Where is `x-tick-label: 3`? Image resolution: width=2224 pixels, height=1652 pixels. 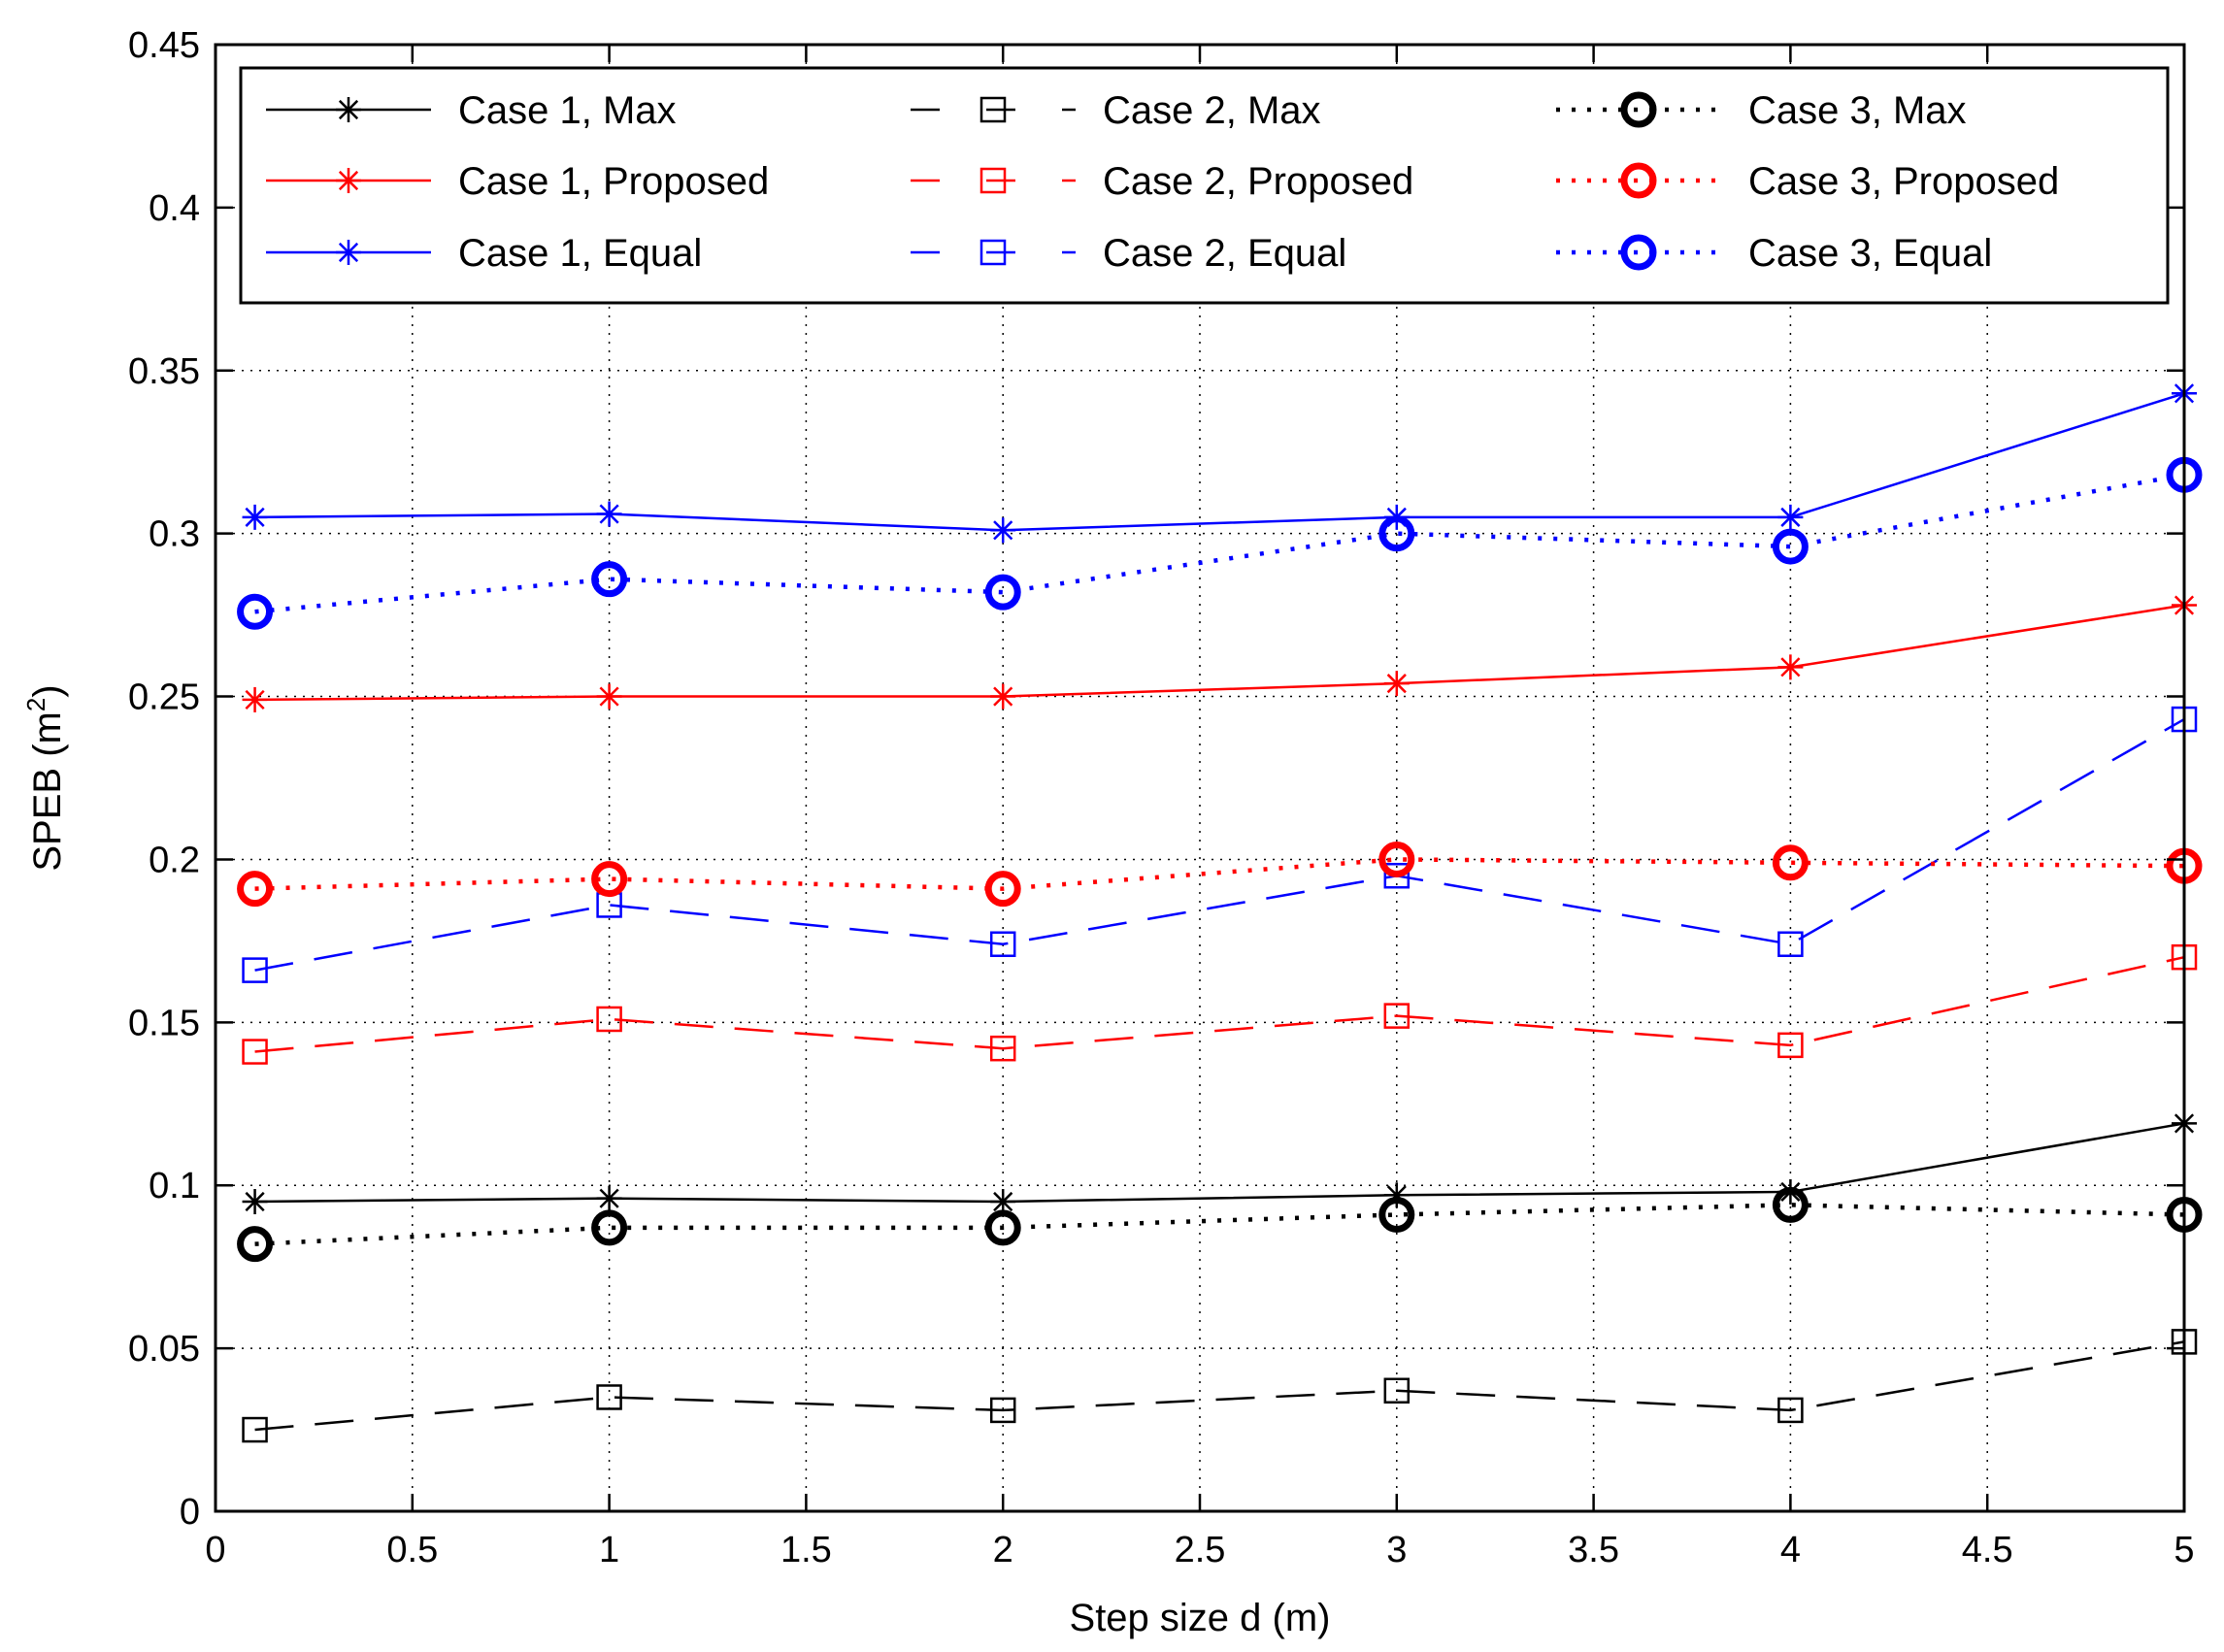
x-tick-label: 3 is located at coordinates (1396, 1550).